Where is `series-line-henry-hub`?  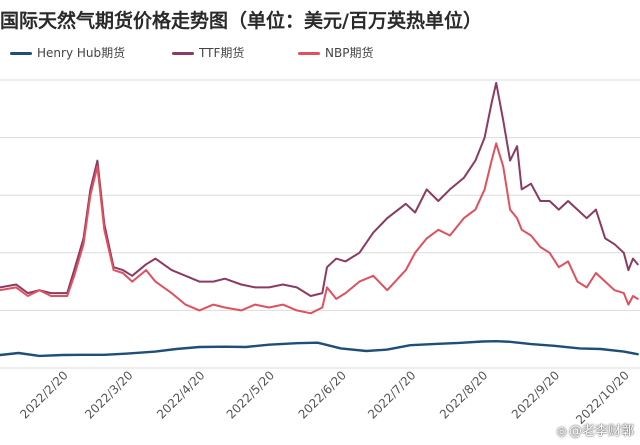 series-line-henry-hub is located at coordinates (319, 349).